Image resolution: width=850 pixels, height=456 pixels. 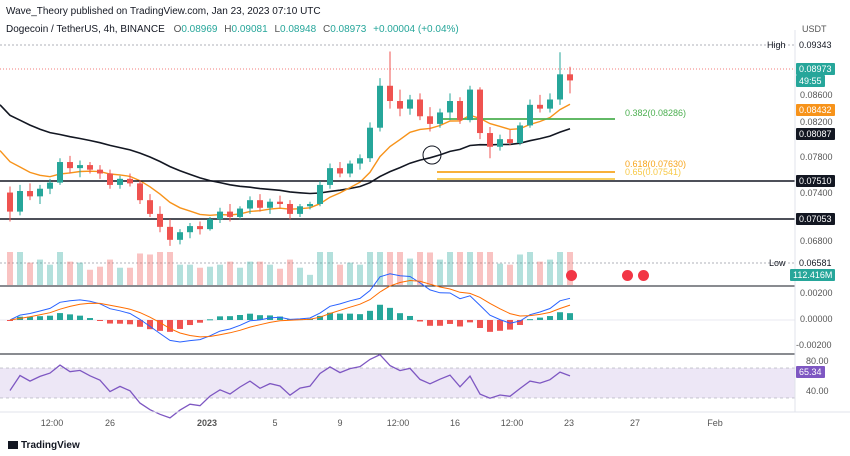 I want to click on fib-618-label: 0.618(0.07630), so click(x=655, y=164).